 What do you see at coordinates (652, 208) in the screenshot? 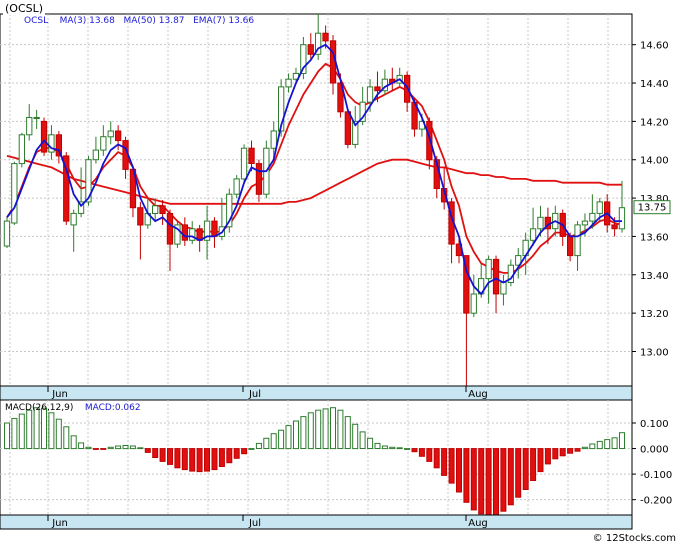
I see `last-price-text: 13.75` at bounding box center [652, 208].